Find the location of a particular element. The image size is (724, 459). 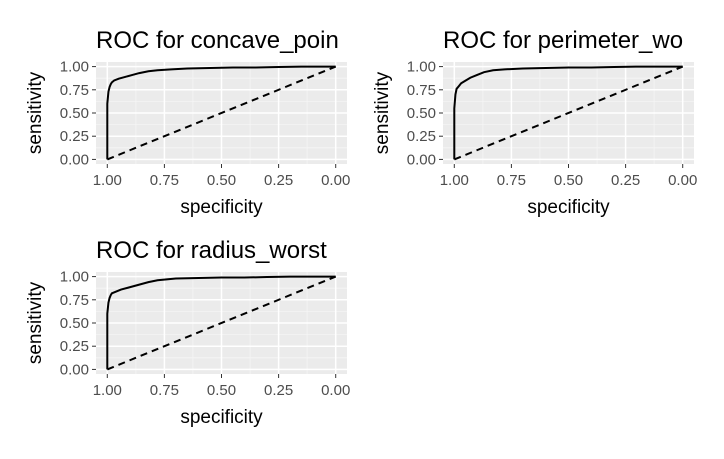

chart-title: ROC for radius_worst is located at coordinates (211, 250).